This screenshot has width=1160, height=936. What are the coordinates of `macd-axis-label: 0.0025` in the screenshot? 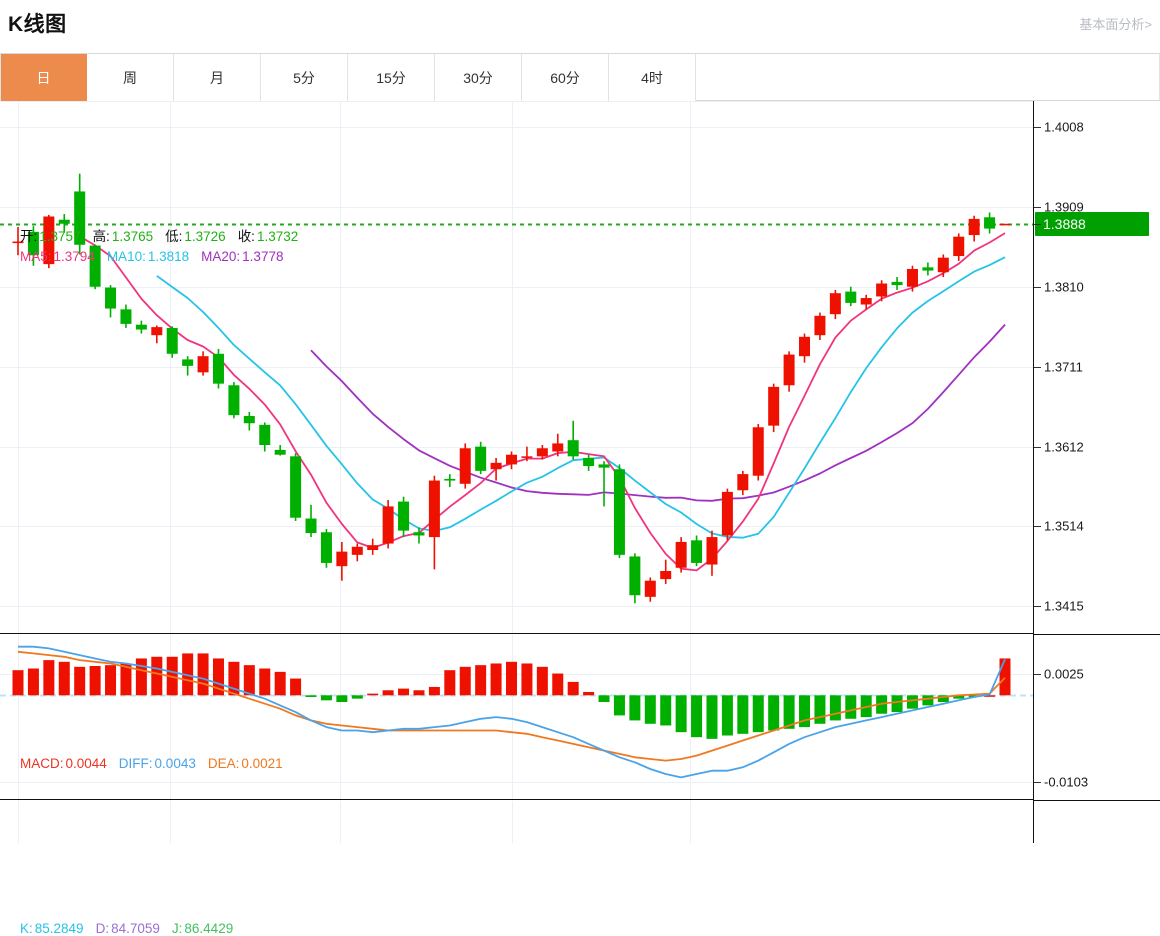 It's located at (1064, 674).